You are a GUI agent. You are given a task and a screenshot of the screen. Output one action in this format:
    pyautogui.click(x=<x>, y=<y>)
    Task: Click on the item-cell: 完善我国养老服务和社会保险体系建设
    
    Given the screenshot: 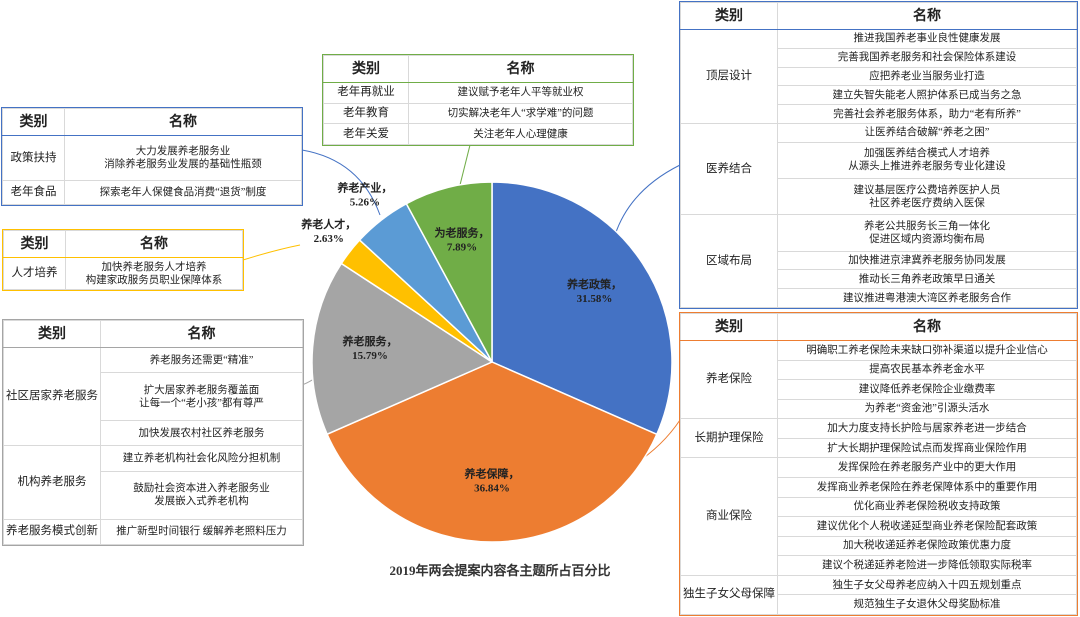 What is the action you would take?
    pyautogui.click(x=927, y=57)
    